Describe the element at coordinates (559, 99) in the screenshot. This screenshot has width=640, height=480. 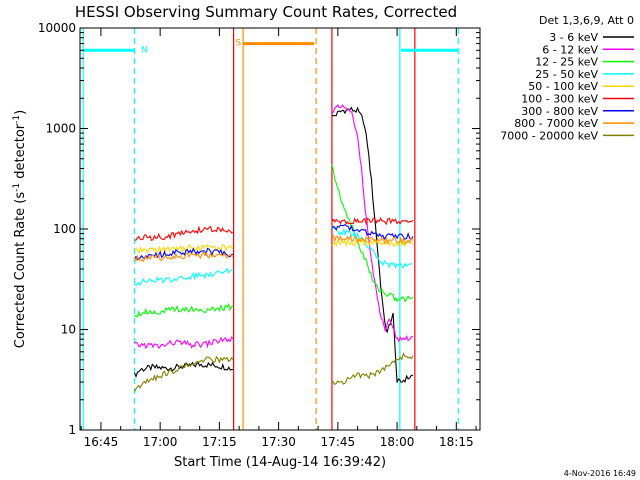
I see `legend-label-5: 100 - 300 keV` at that location.